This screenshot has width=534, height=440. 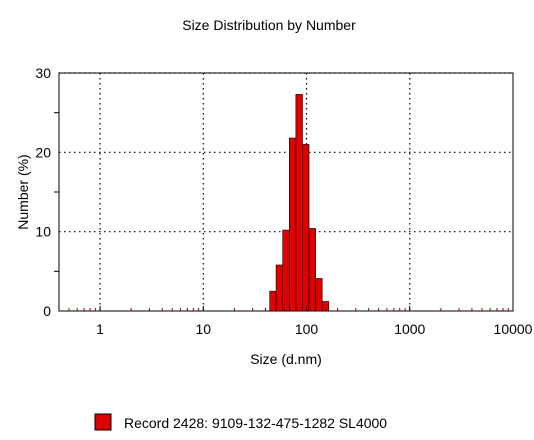 What do you see at coordinates (255, 423) in the screenshot?
I see `legend-label: Record 2428: 9109-132-475-1282 SL4000` at bounding box center [255, 423].